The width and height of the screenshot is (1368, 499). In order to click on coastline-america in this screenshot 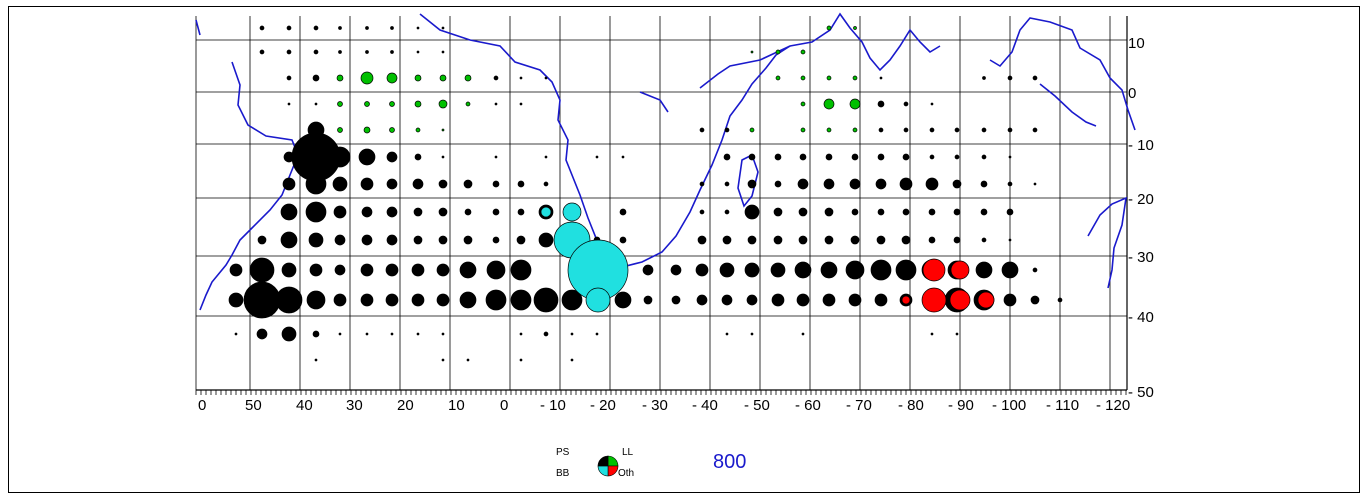, I will do `click(247, 165)`.